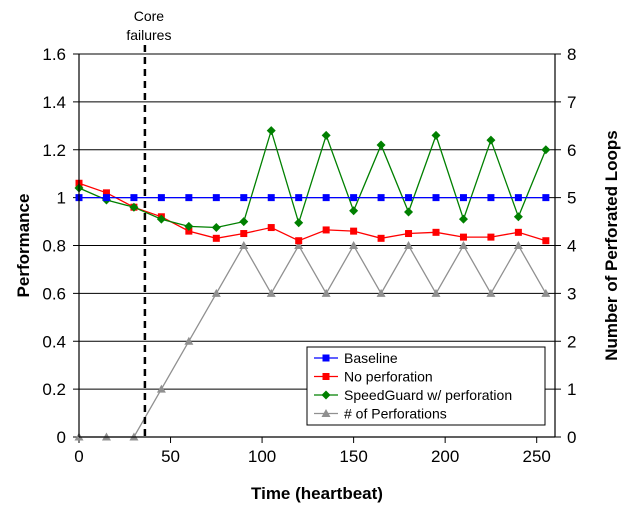  What do you see at coordinates (565, 246) in the screenshot?
I see `y-axis-right-ticks: 0 1 2 3 4 5 6 7 8` at bounding box center [565, 246].